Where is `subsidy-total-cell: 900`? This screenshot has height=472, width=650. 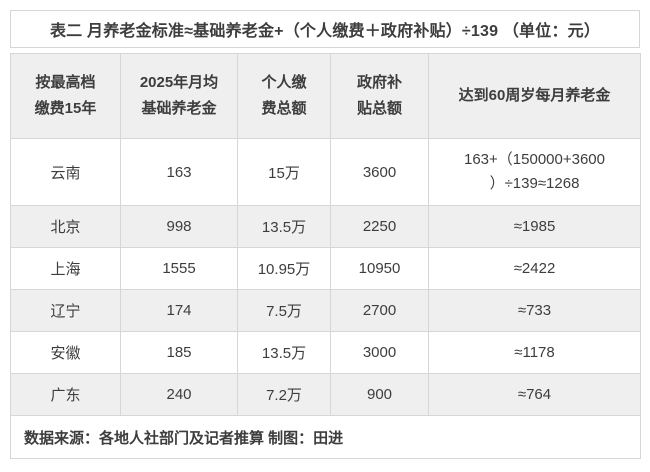 subsidy-total-cell: 900 is located at coordinates (379, 394).